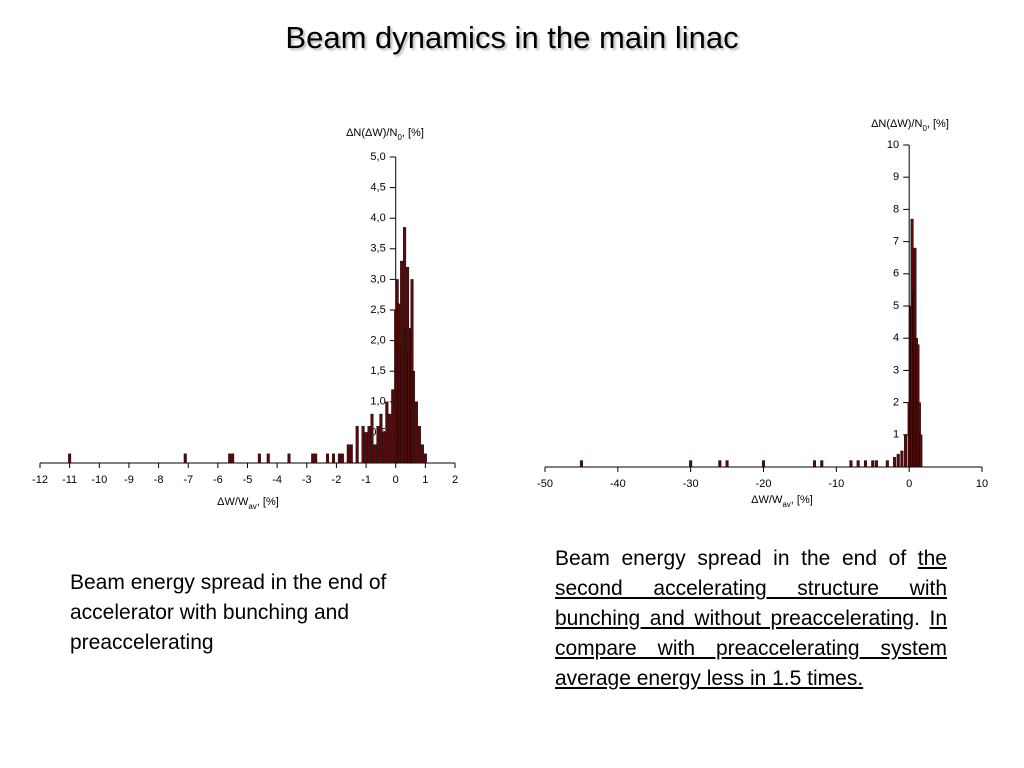 Image resolution: width=1024 pixels, height=768 pixels. I want to click on y-tick-label: 7, so click(896, 242).